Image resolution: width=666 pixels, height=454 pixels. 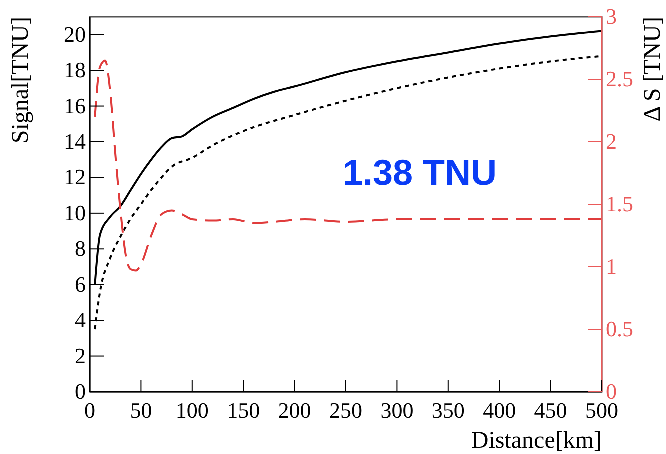 What do you see at coordinates (620, 329) in the screenshot?
I see `y2-tick-label: 0.5` at bounding box center [620, 329].